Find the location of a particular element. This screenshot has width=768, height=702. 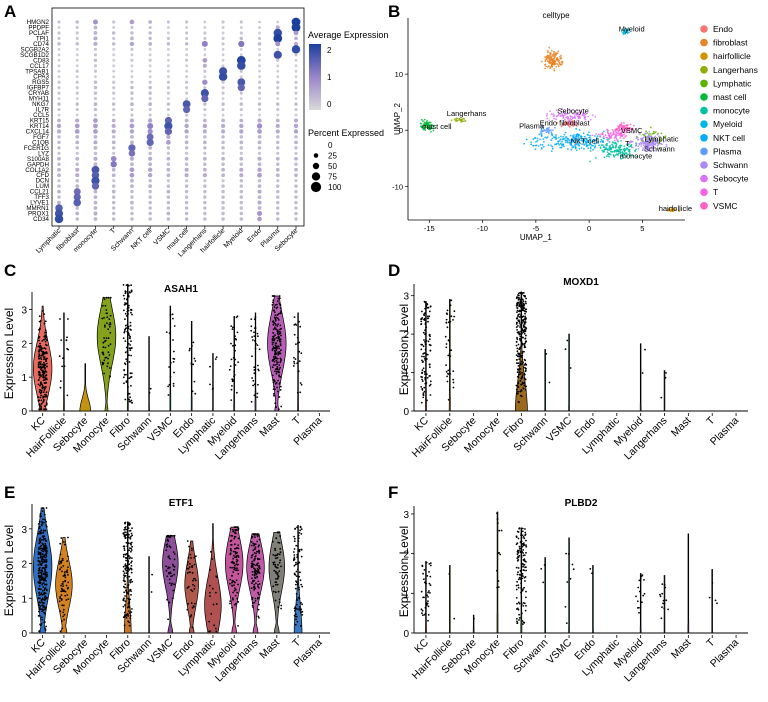

cluster-annotation: VSMC is located at coordinates (632, 130).